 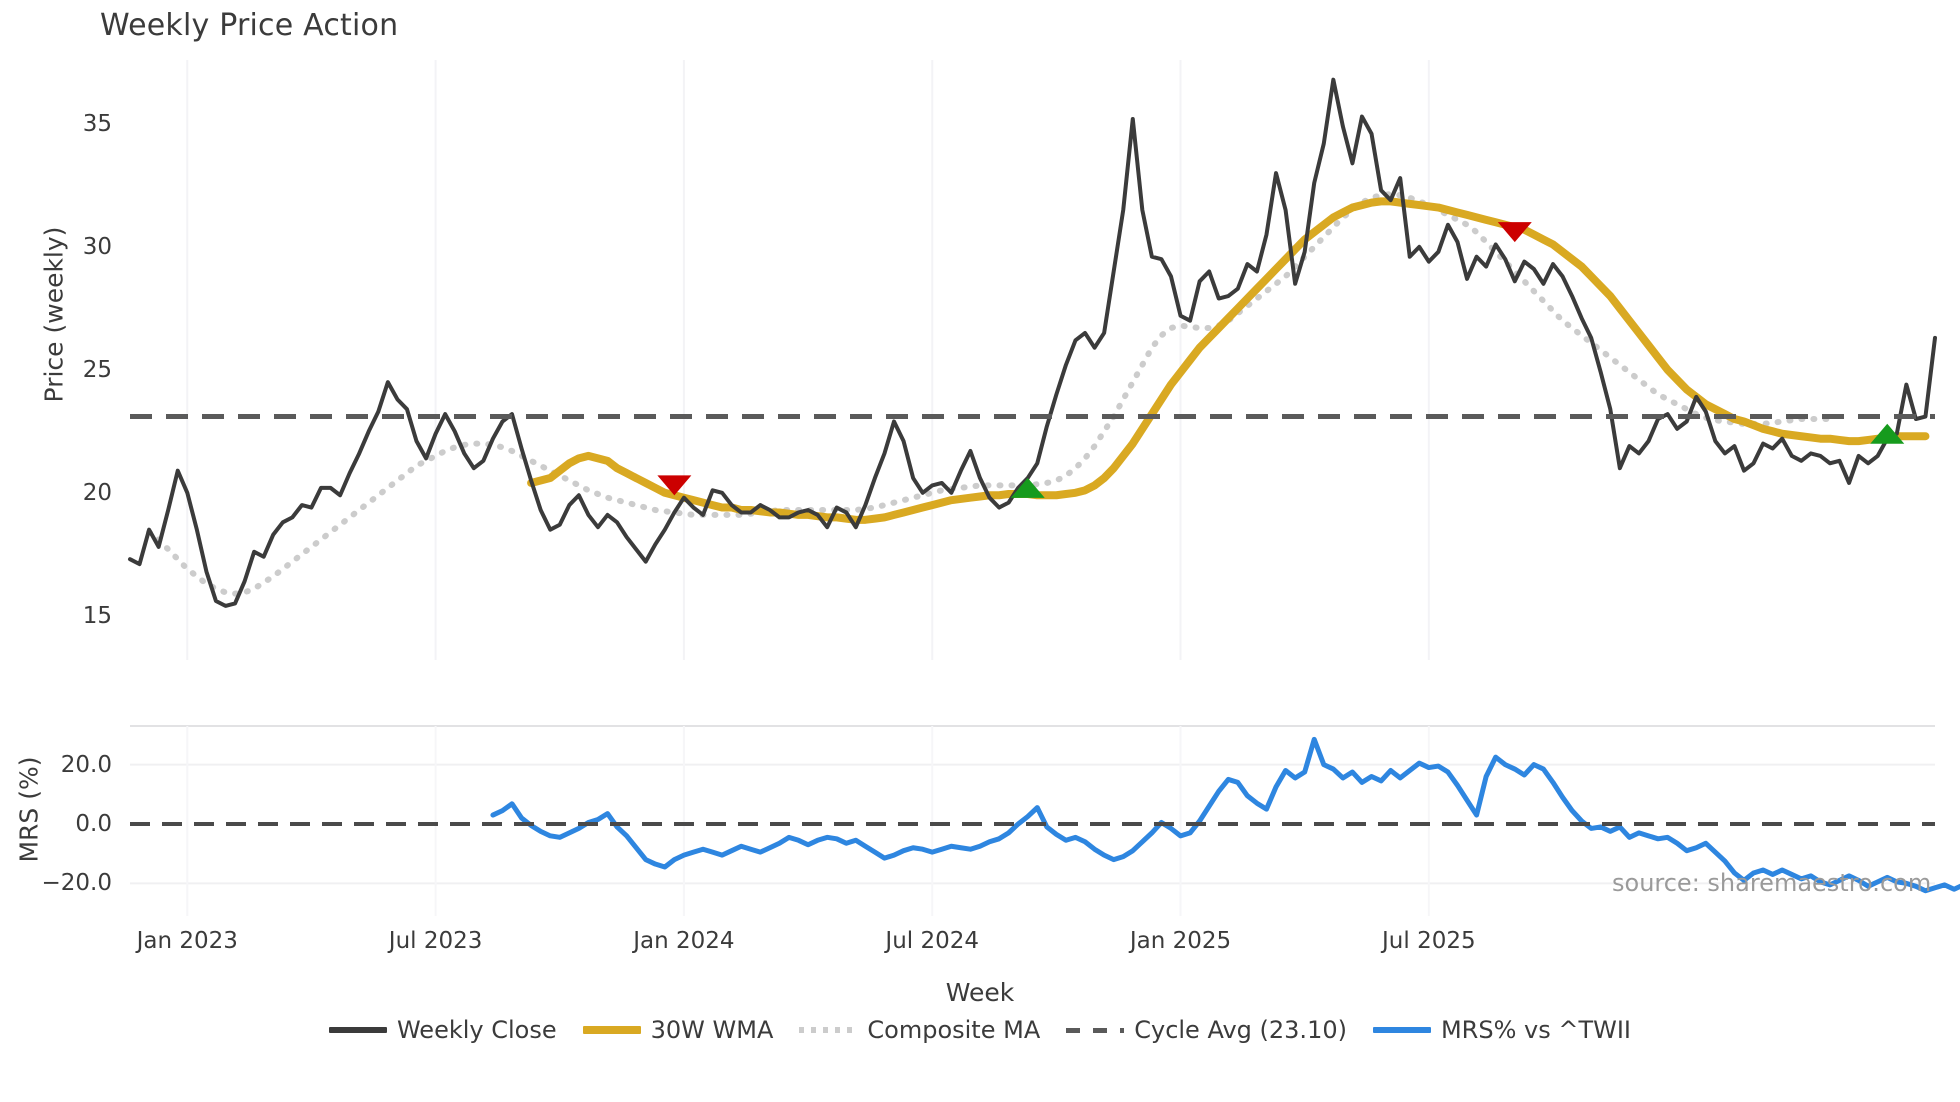 I want to click on chart-title: Weekly Price Action, so click(x=249, y=25).